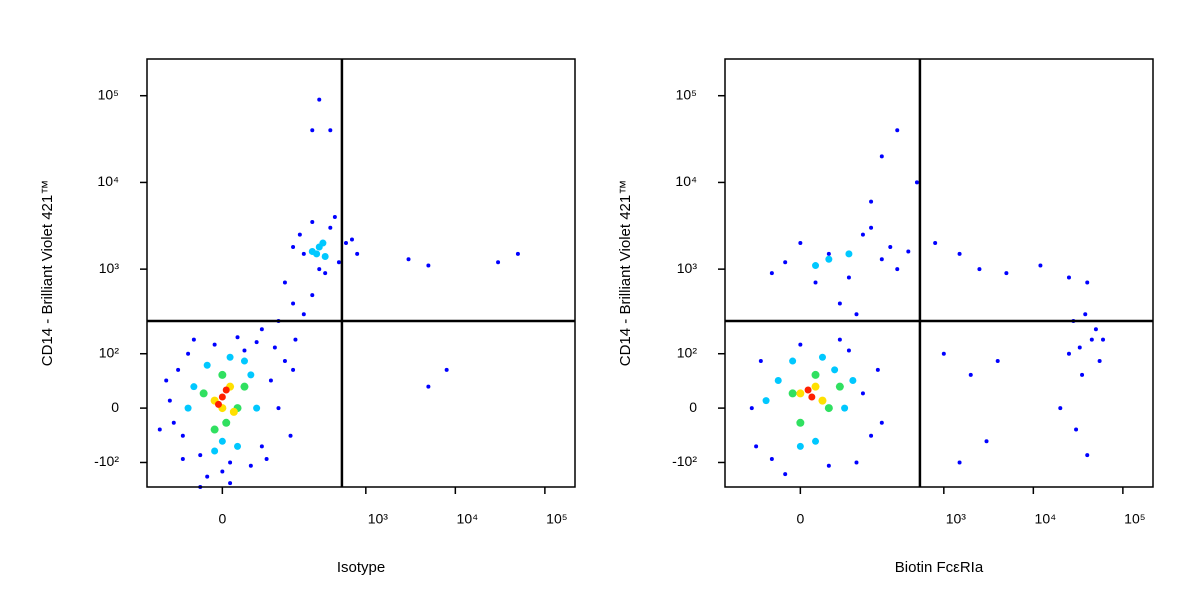  Describe the element at coordinates (109, 352) in the screenshot. I see `y-tick-label: 10²` at that location.